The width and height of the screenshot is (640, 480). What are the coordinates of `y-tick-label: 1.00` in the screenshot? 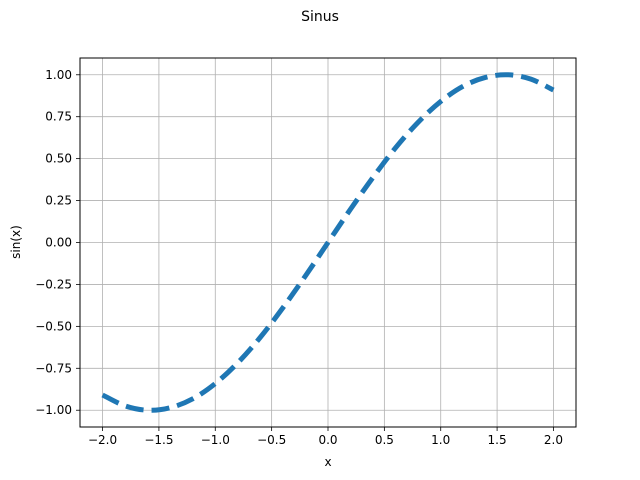 It's located at (58, 75).